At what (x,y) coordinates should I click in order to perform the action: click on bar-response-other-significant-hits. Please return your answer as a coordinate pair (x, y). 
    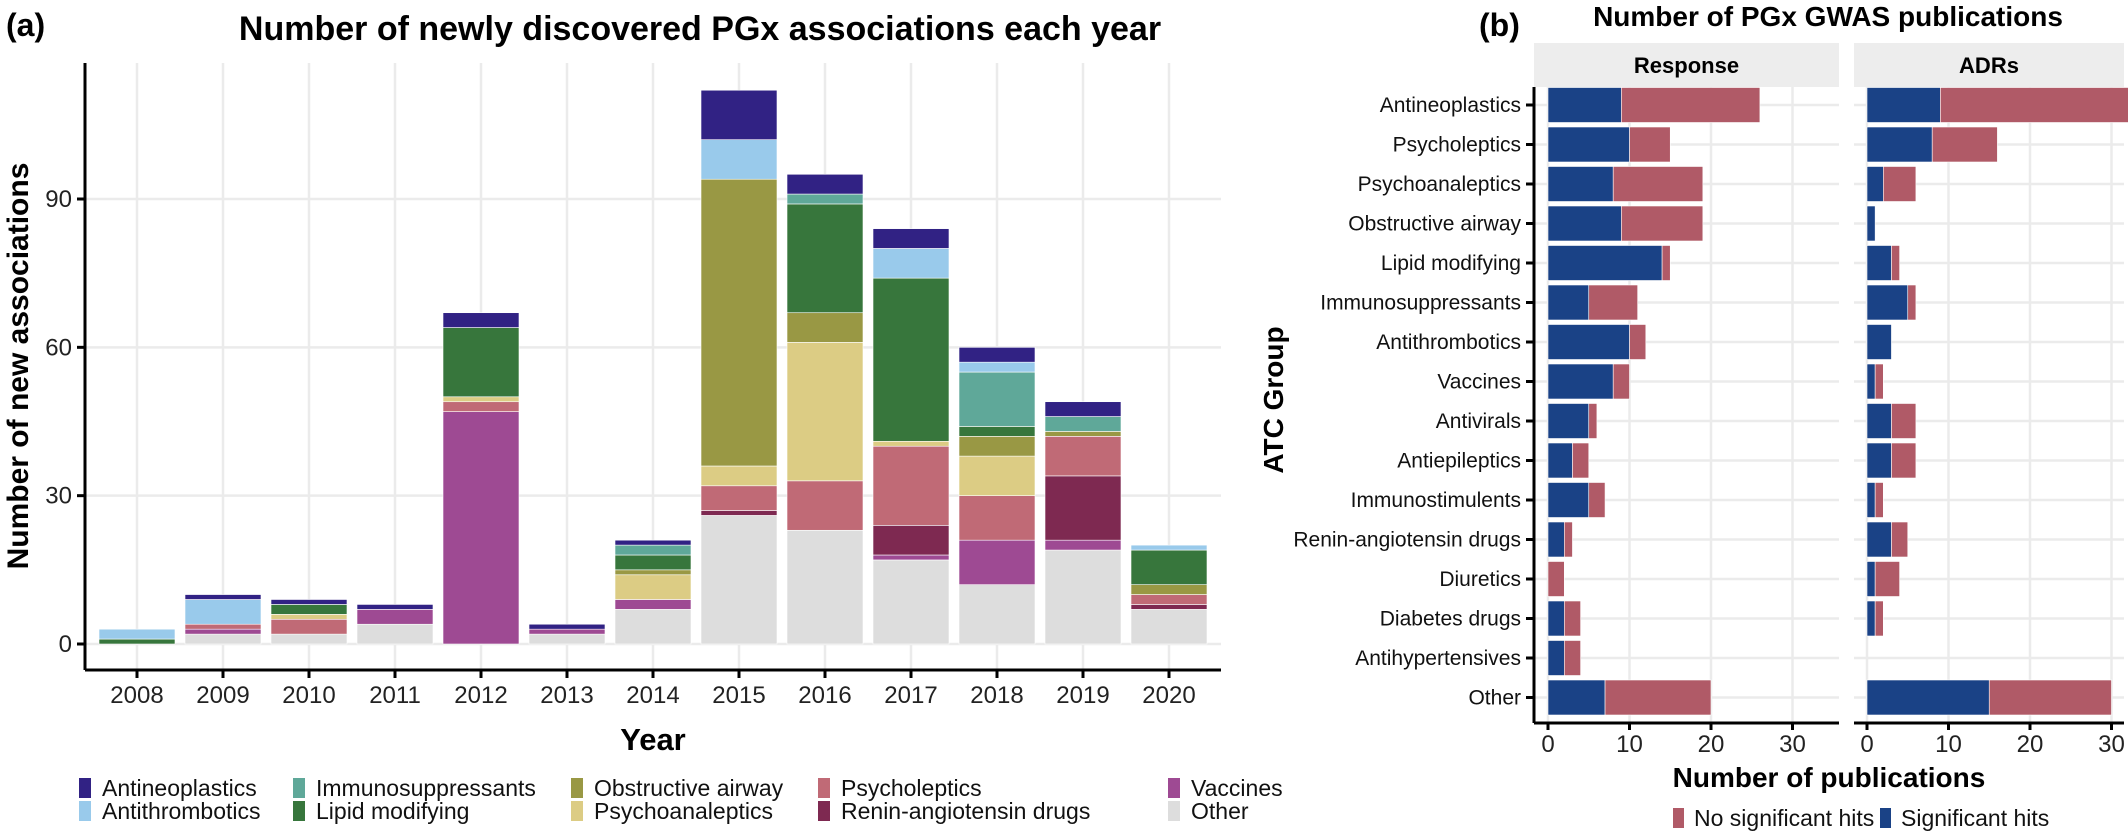
    Looking at the image, I should click on (1576, 697).